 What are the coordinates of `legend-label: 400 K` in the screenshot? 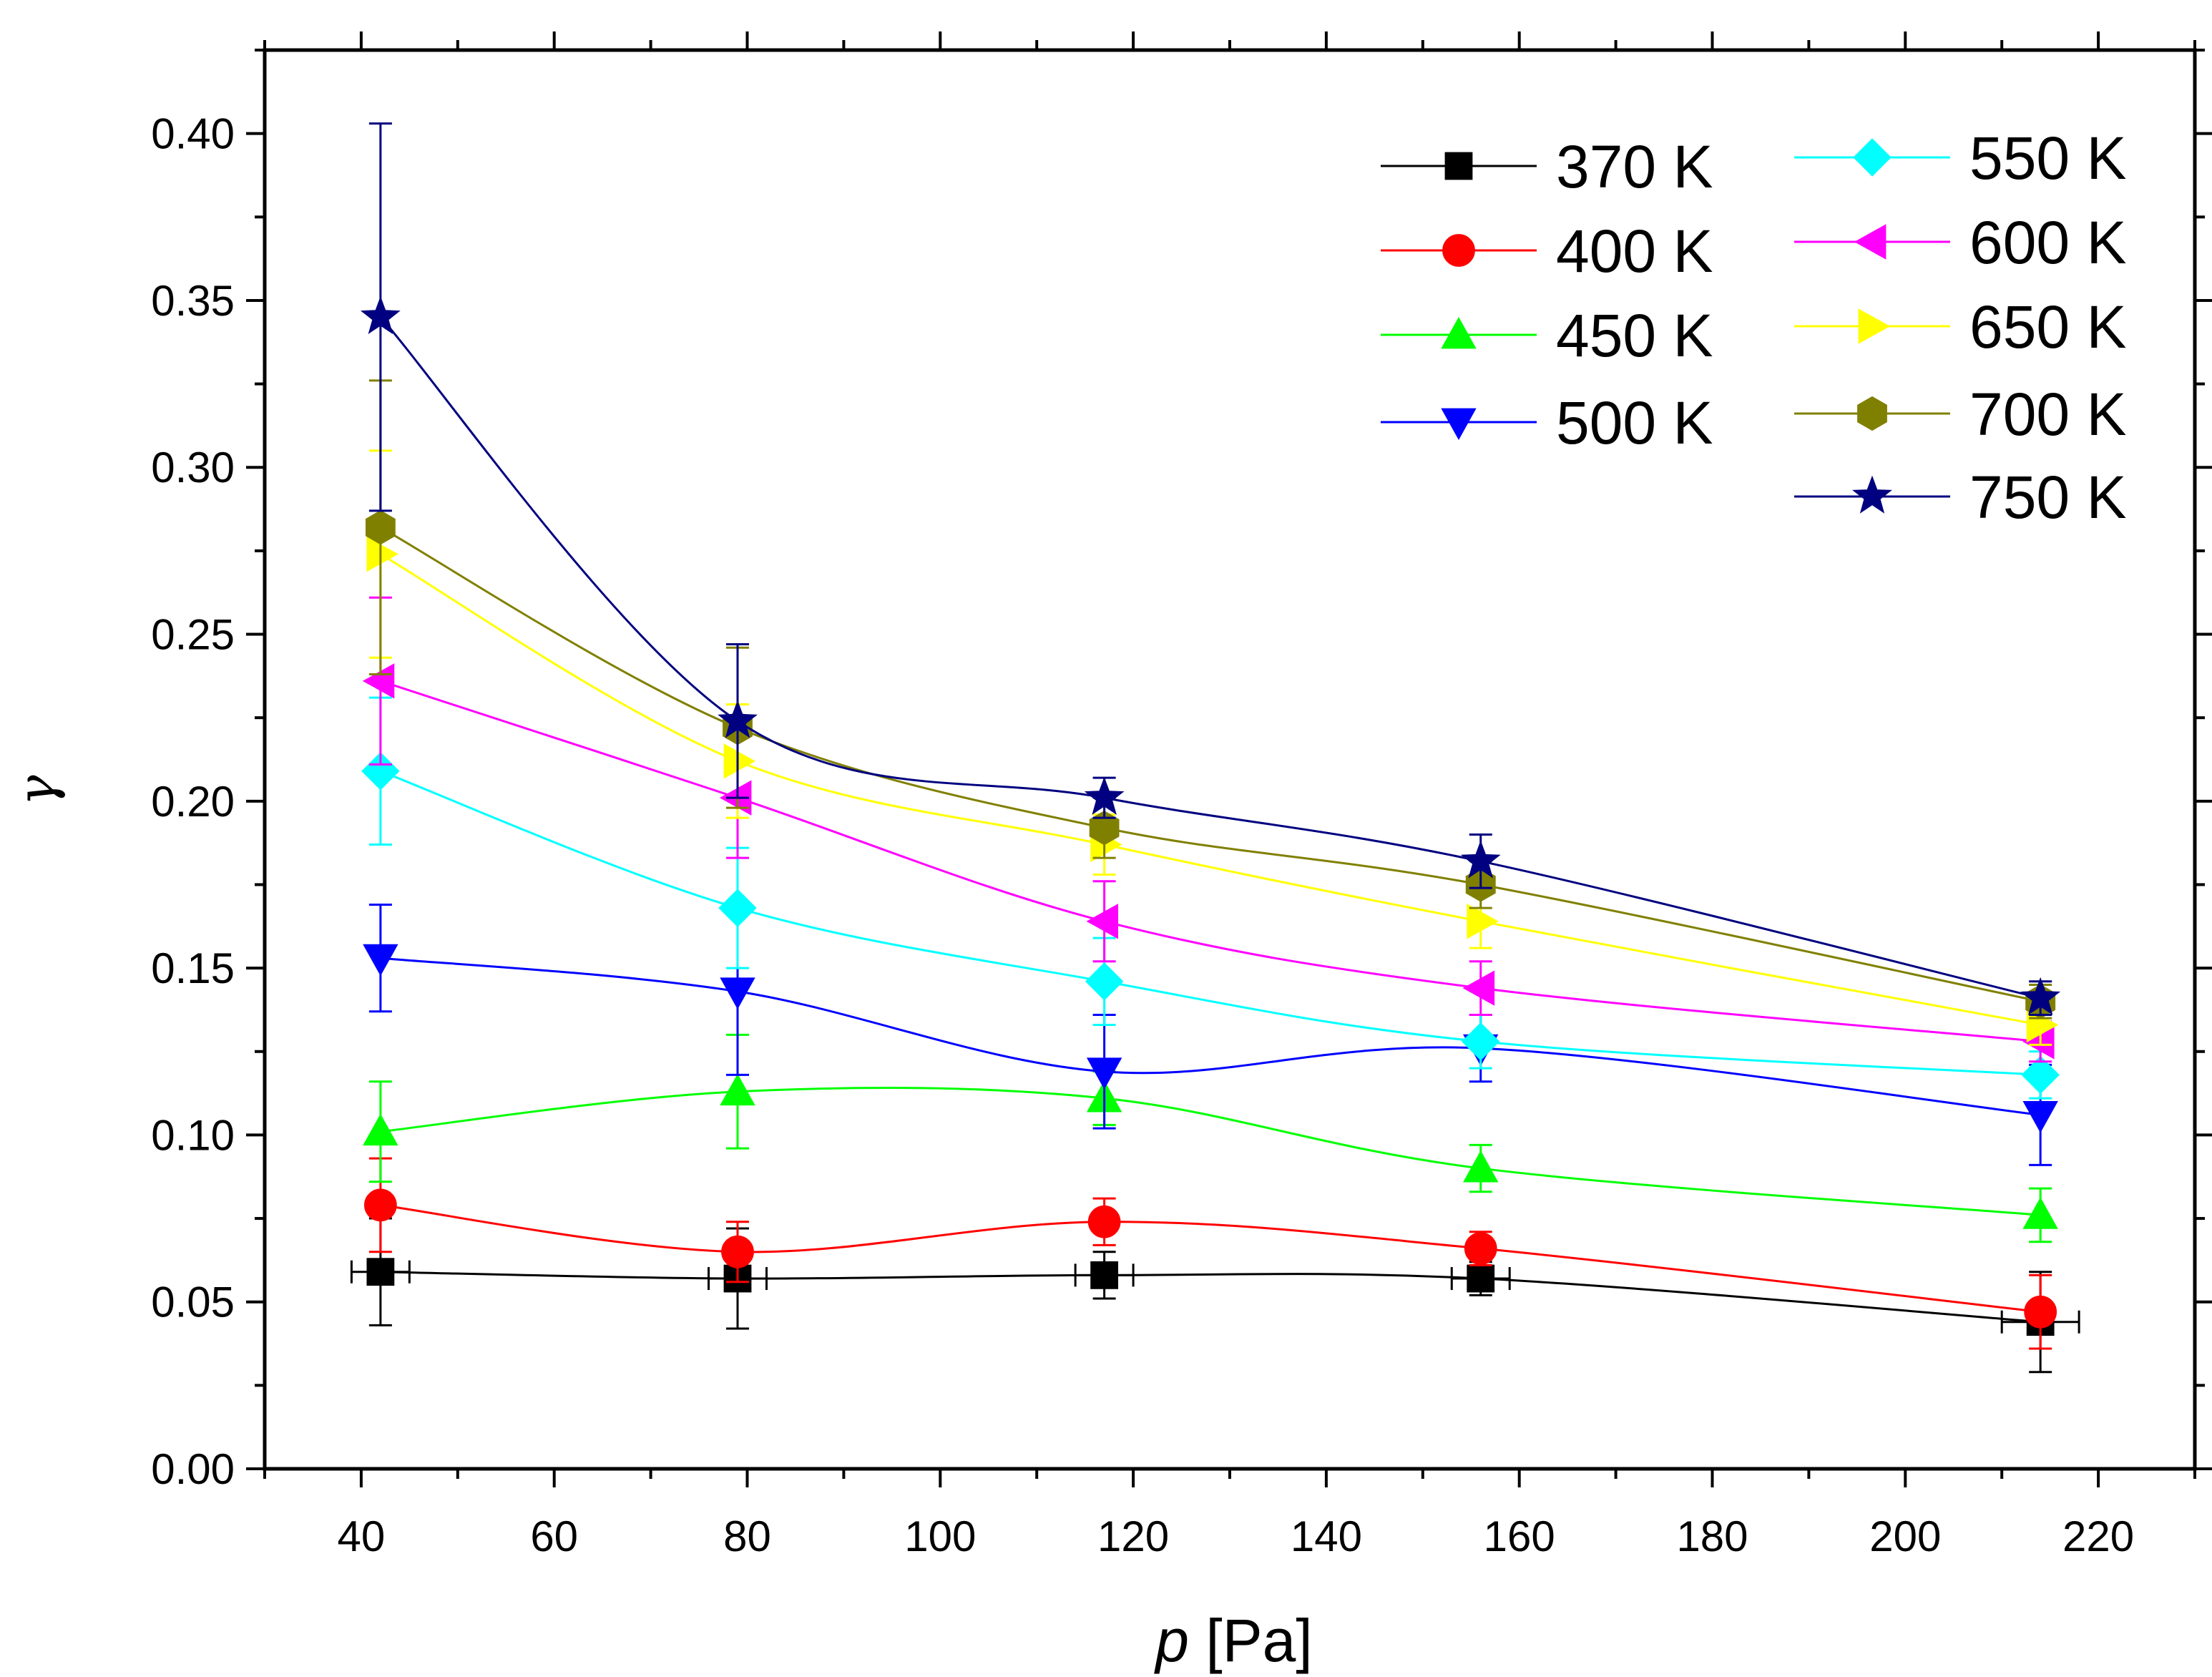 It's located at (1634, 251).